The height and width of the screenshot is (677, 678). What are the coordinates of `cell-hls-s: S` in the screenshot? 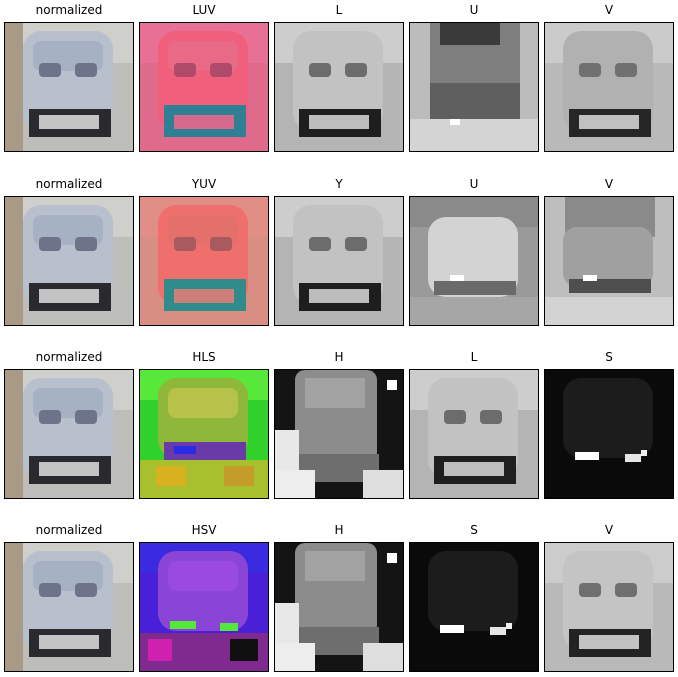 It's located at (609, 423).